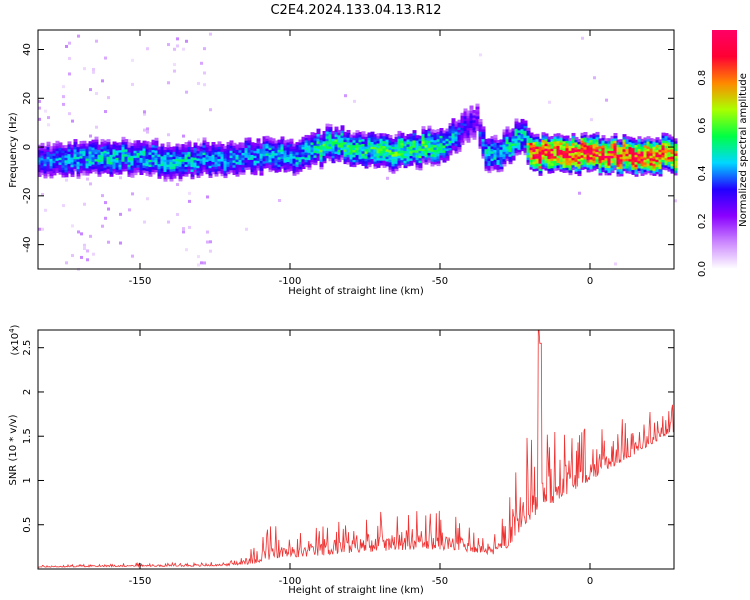  What do you see at coordinates (702, 126) in the screenshot?
I see `colorbar-tick-label: 0.6` at bounding box center [702, 126].